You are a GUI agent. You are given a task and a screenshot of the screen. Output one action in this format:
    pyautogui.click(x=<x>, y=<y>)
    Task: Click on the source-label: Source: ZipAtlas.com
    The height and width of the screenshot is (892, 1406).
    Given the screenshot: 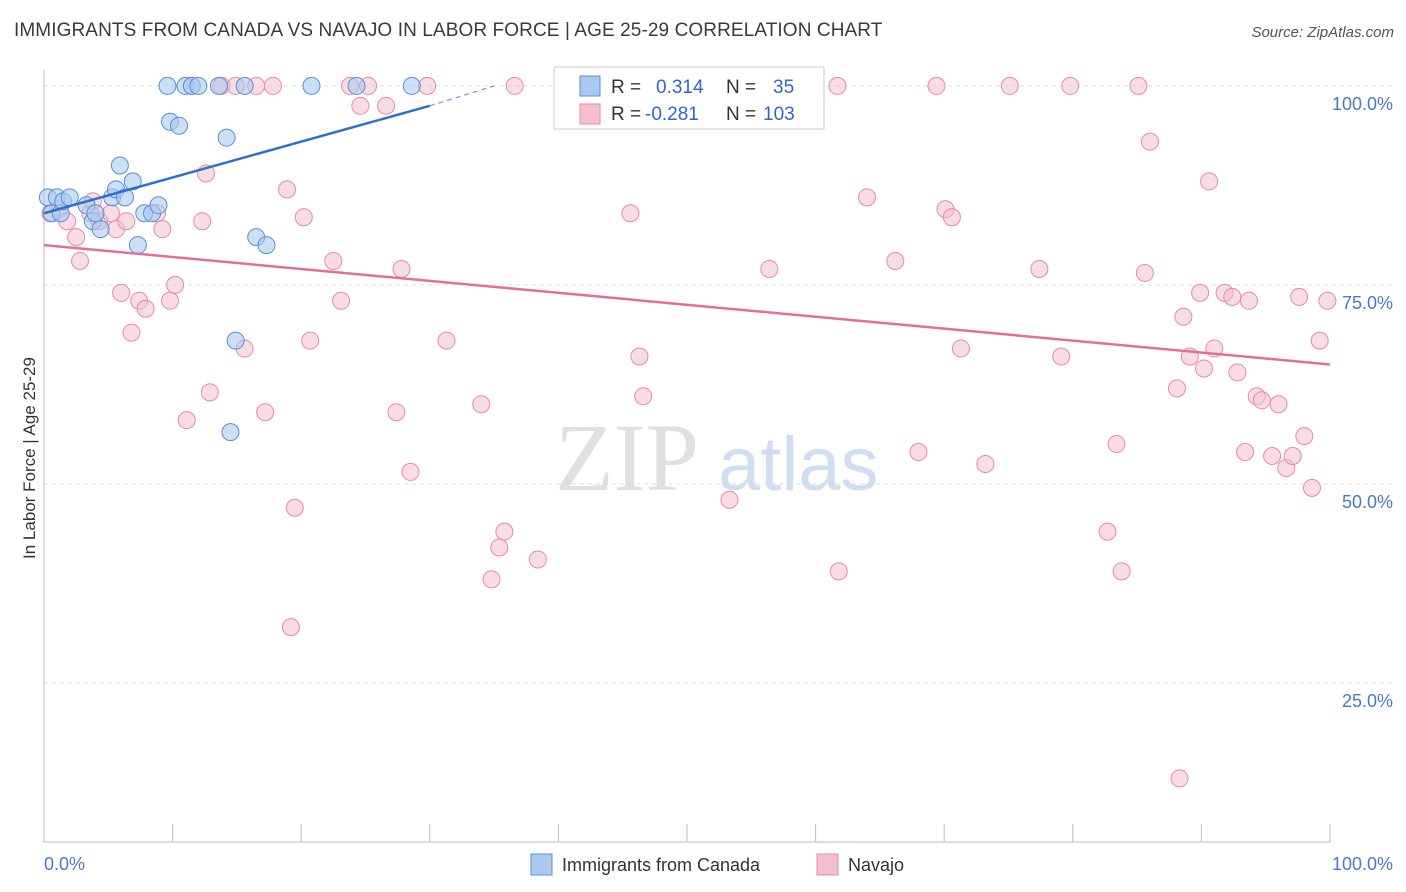 What is the action you would take?
    pyautogui.click(x=1322, y=32)
    